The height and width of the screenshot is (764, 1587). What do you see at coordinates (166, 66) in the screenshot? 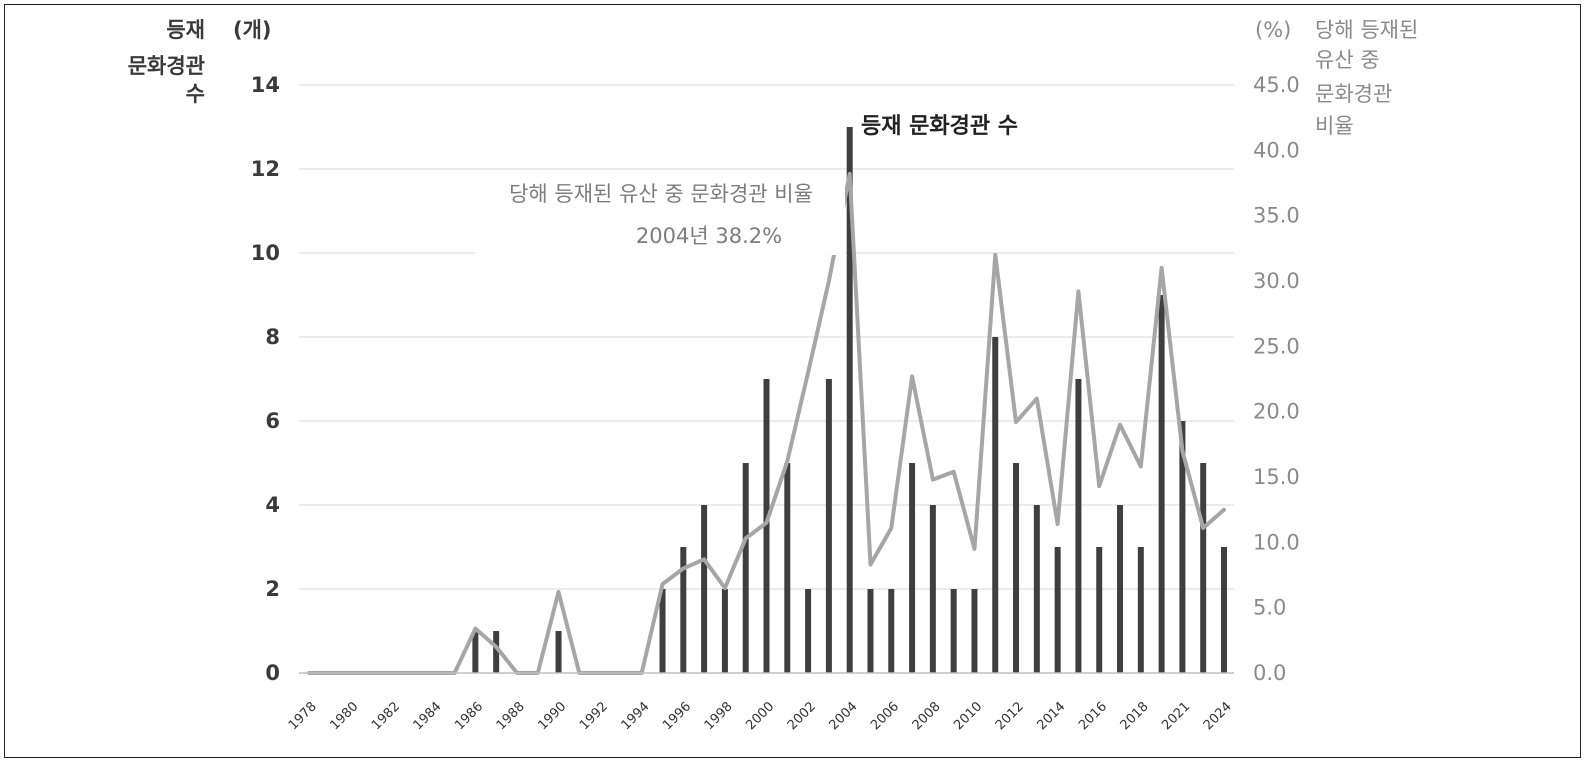
I see `left-axis-title: 문화경관` at bounding box center [166, 66].